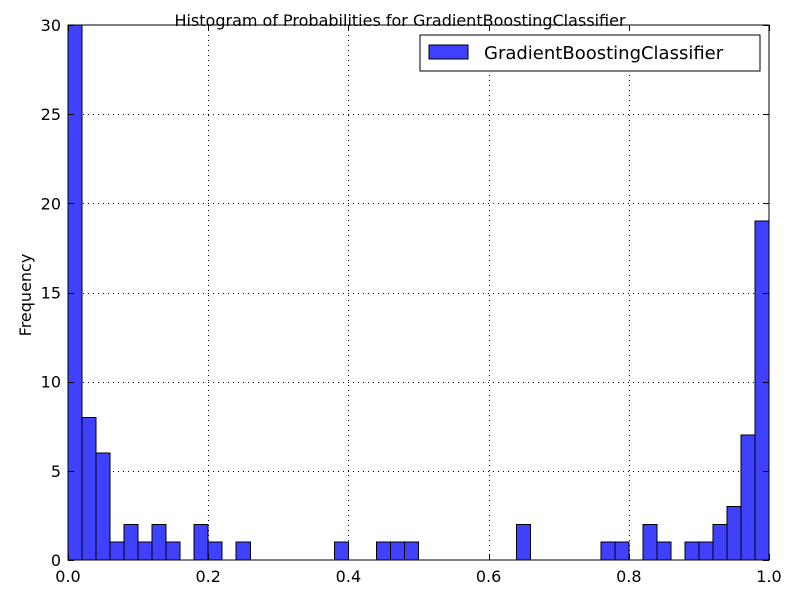 This screenshot has width=800, height=600. What do you see at coordinates (488, 576) in the screenshot?
I see `x-tick-label: 0.6` at bounding box center [488, 576].